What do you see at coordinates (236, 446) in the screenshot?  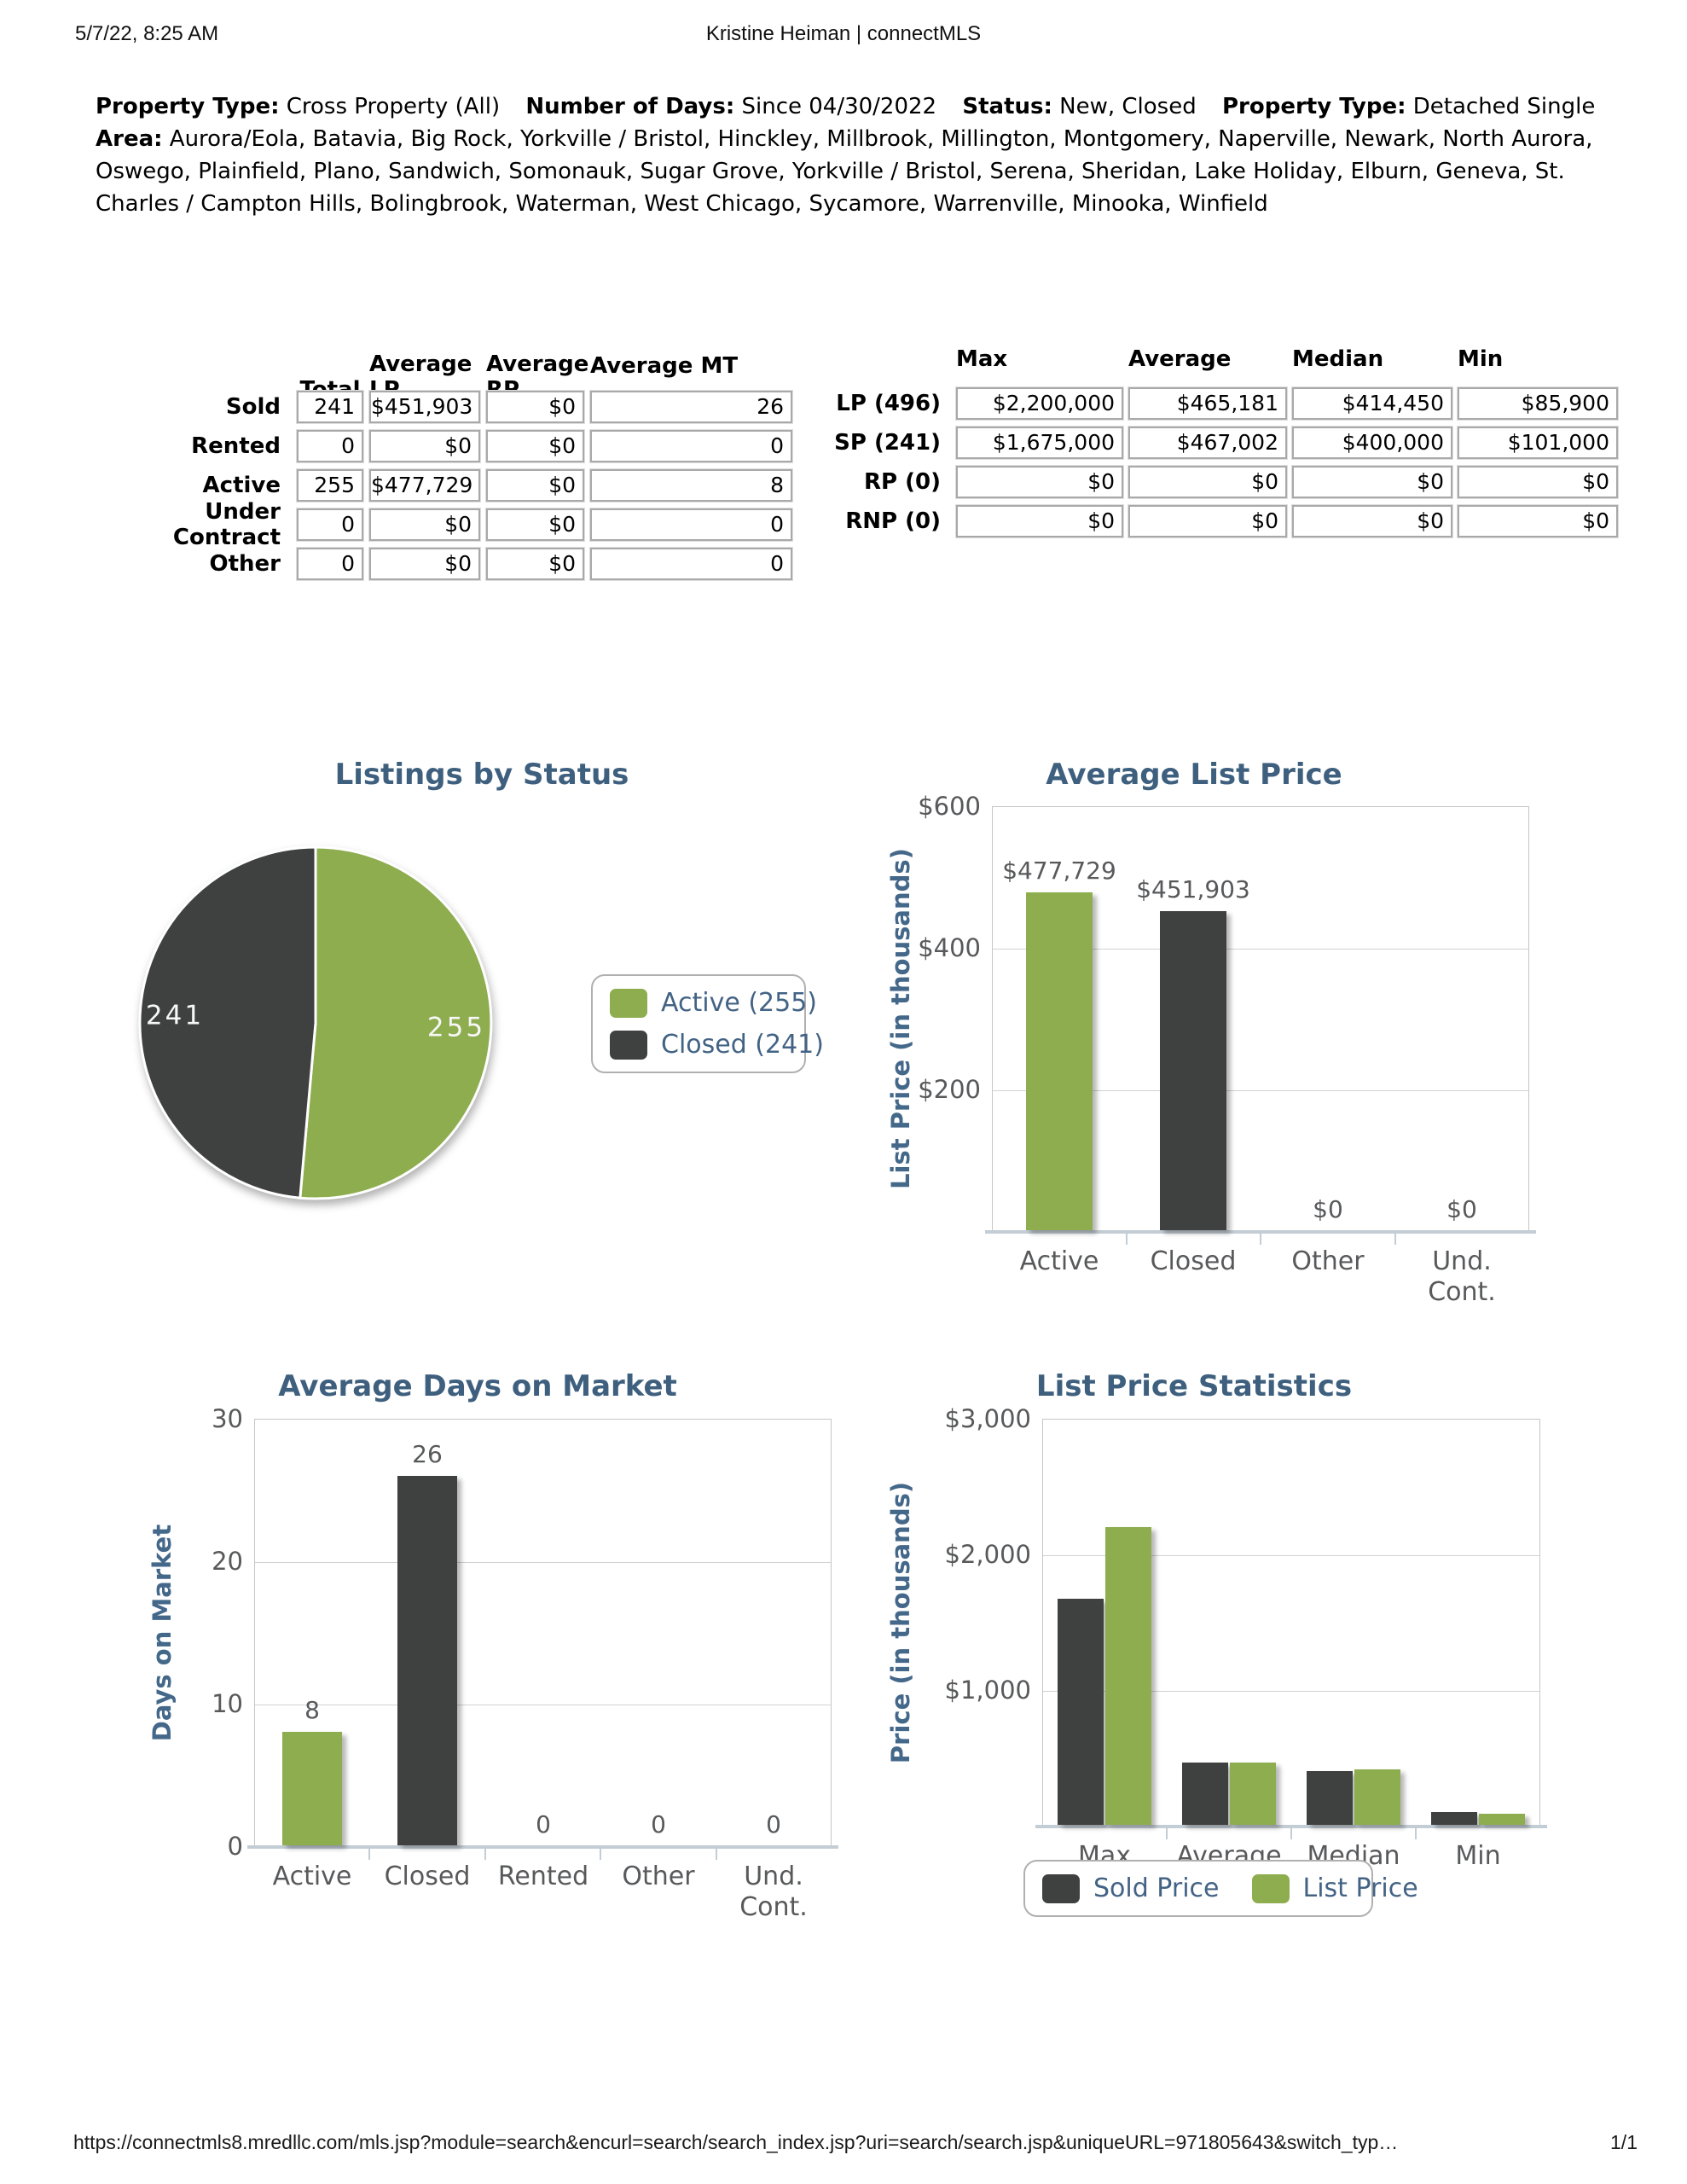 I see `row-label: Rented` at bounding box center [236, 446].